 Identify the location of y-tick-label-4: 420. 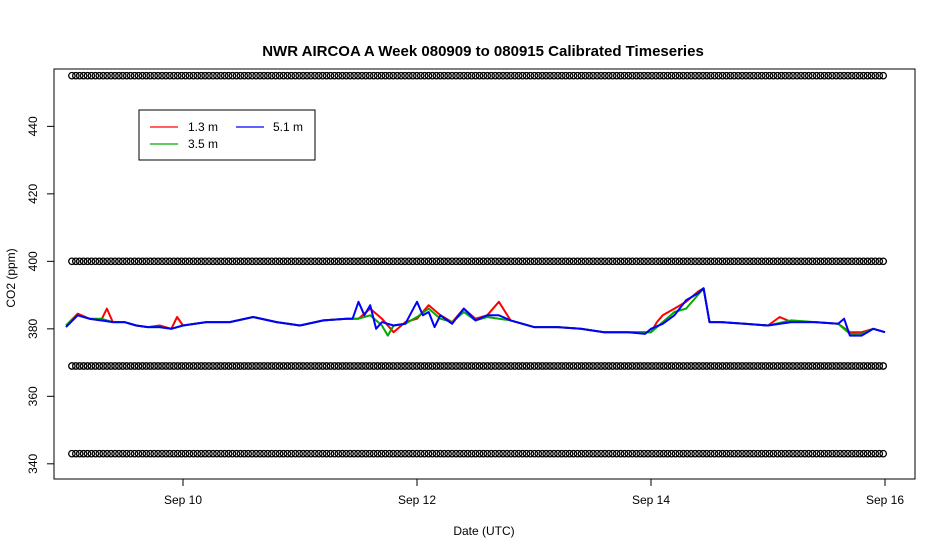
(33, 194).